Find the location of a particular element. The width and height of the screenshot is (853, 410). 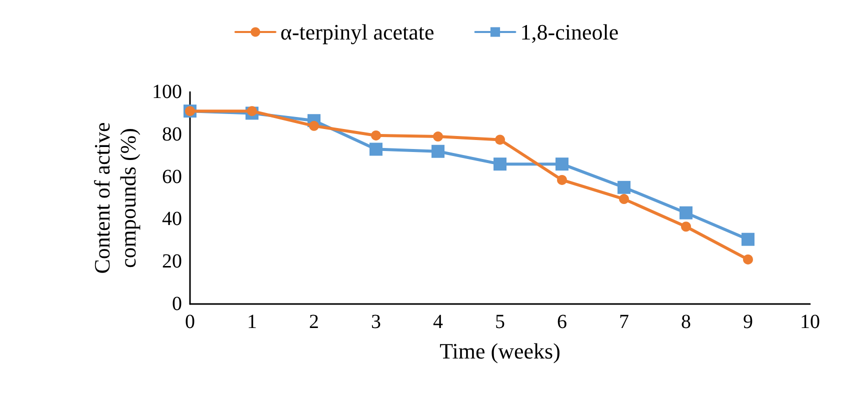

y-tick-label: 20 is located at coordinates (172, 261).